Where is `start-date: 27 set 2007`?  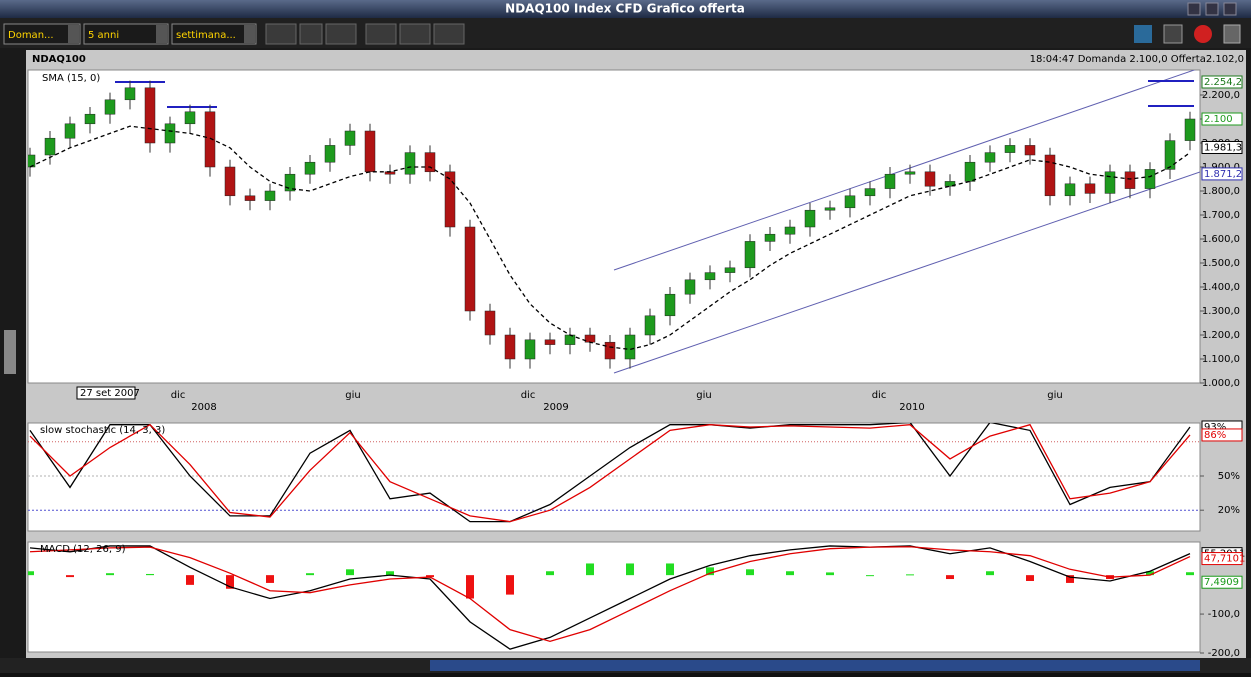
start-date: 27 set 2007 is located at coordinates (110, 393).